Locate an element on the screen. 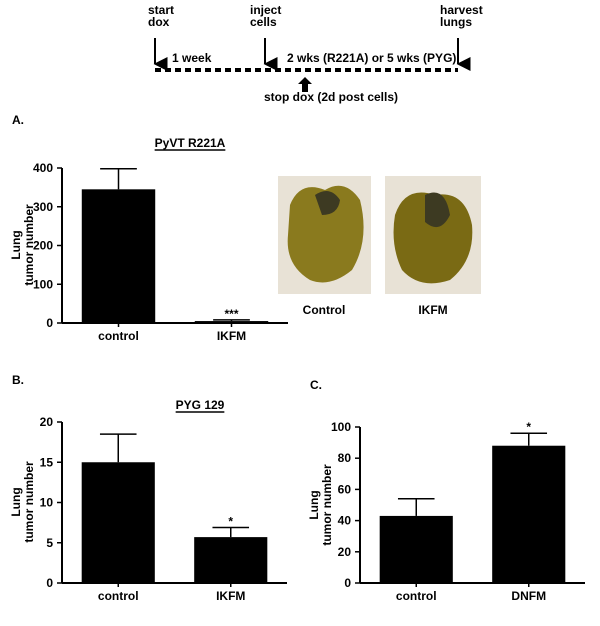 The image size is (600, 626). panel-label: B. is located at coordinates (18, 380).